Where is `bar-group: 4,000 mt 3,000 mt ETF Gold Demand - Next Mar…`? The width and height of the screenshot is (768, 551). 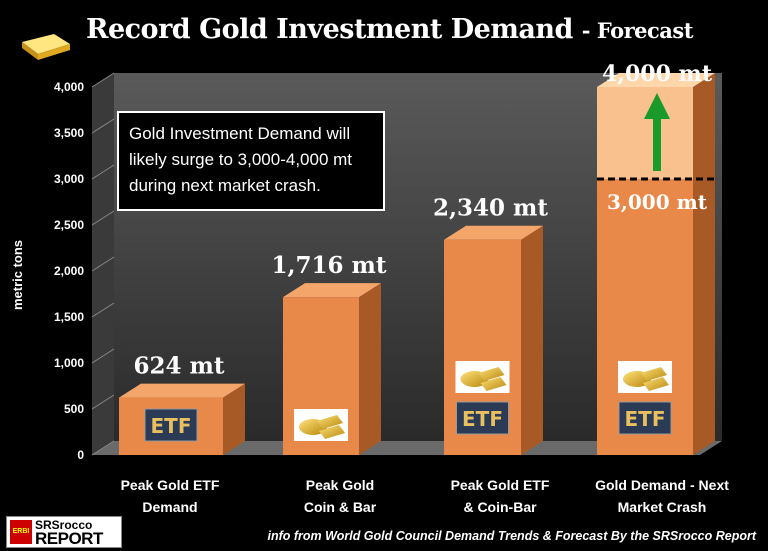 bar-group: 4,000 mt 3,000 mt ETF Gold Demand - Next Mar… is located at coordinates (662, 288).